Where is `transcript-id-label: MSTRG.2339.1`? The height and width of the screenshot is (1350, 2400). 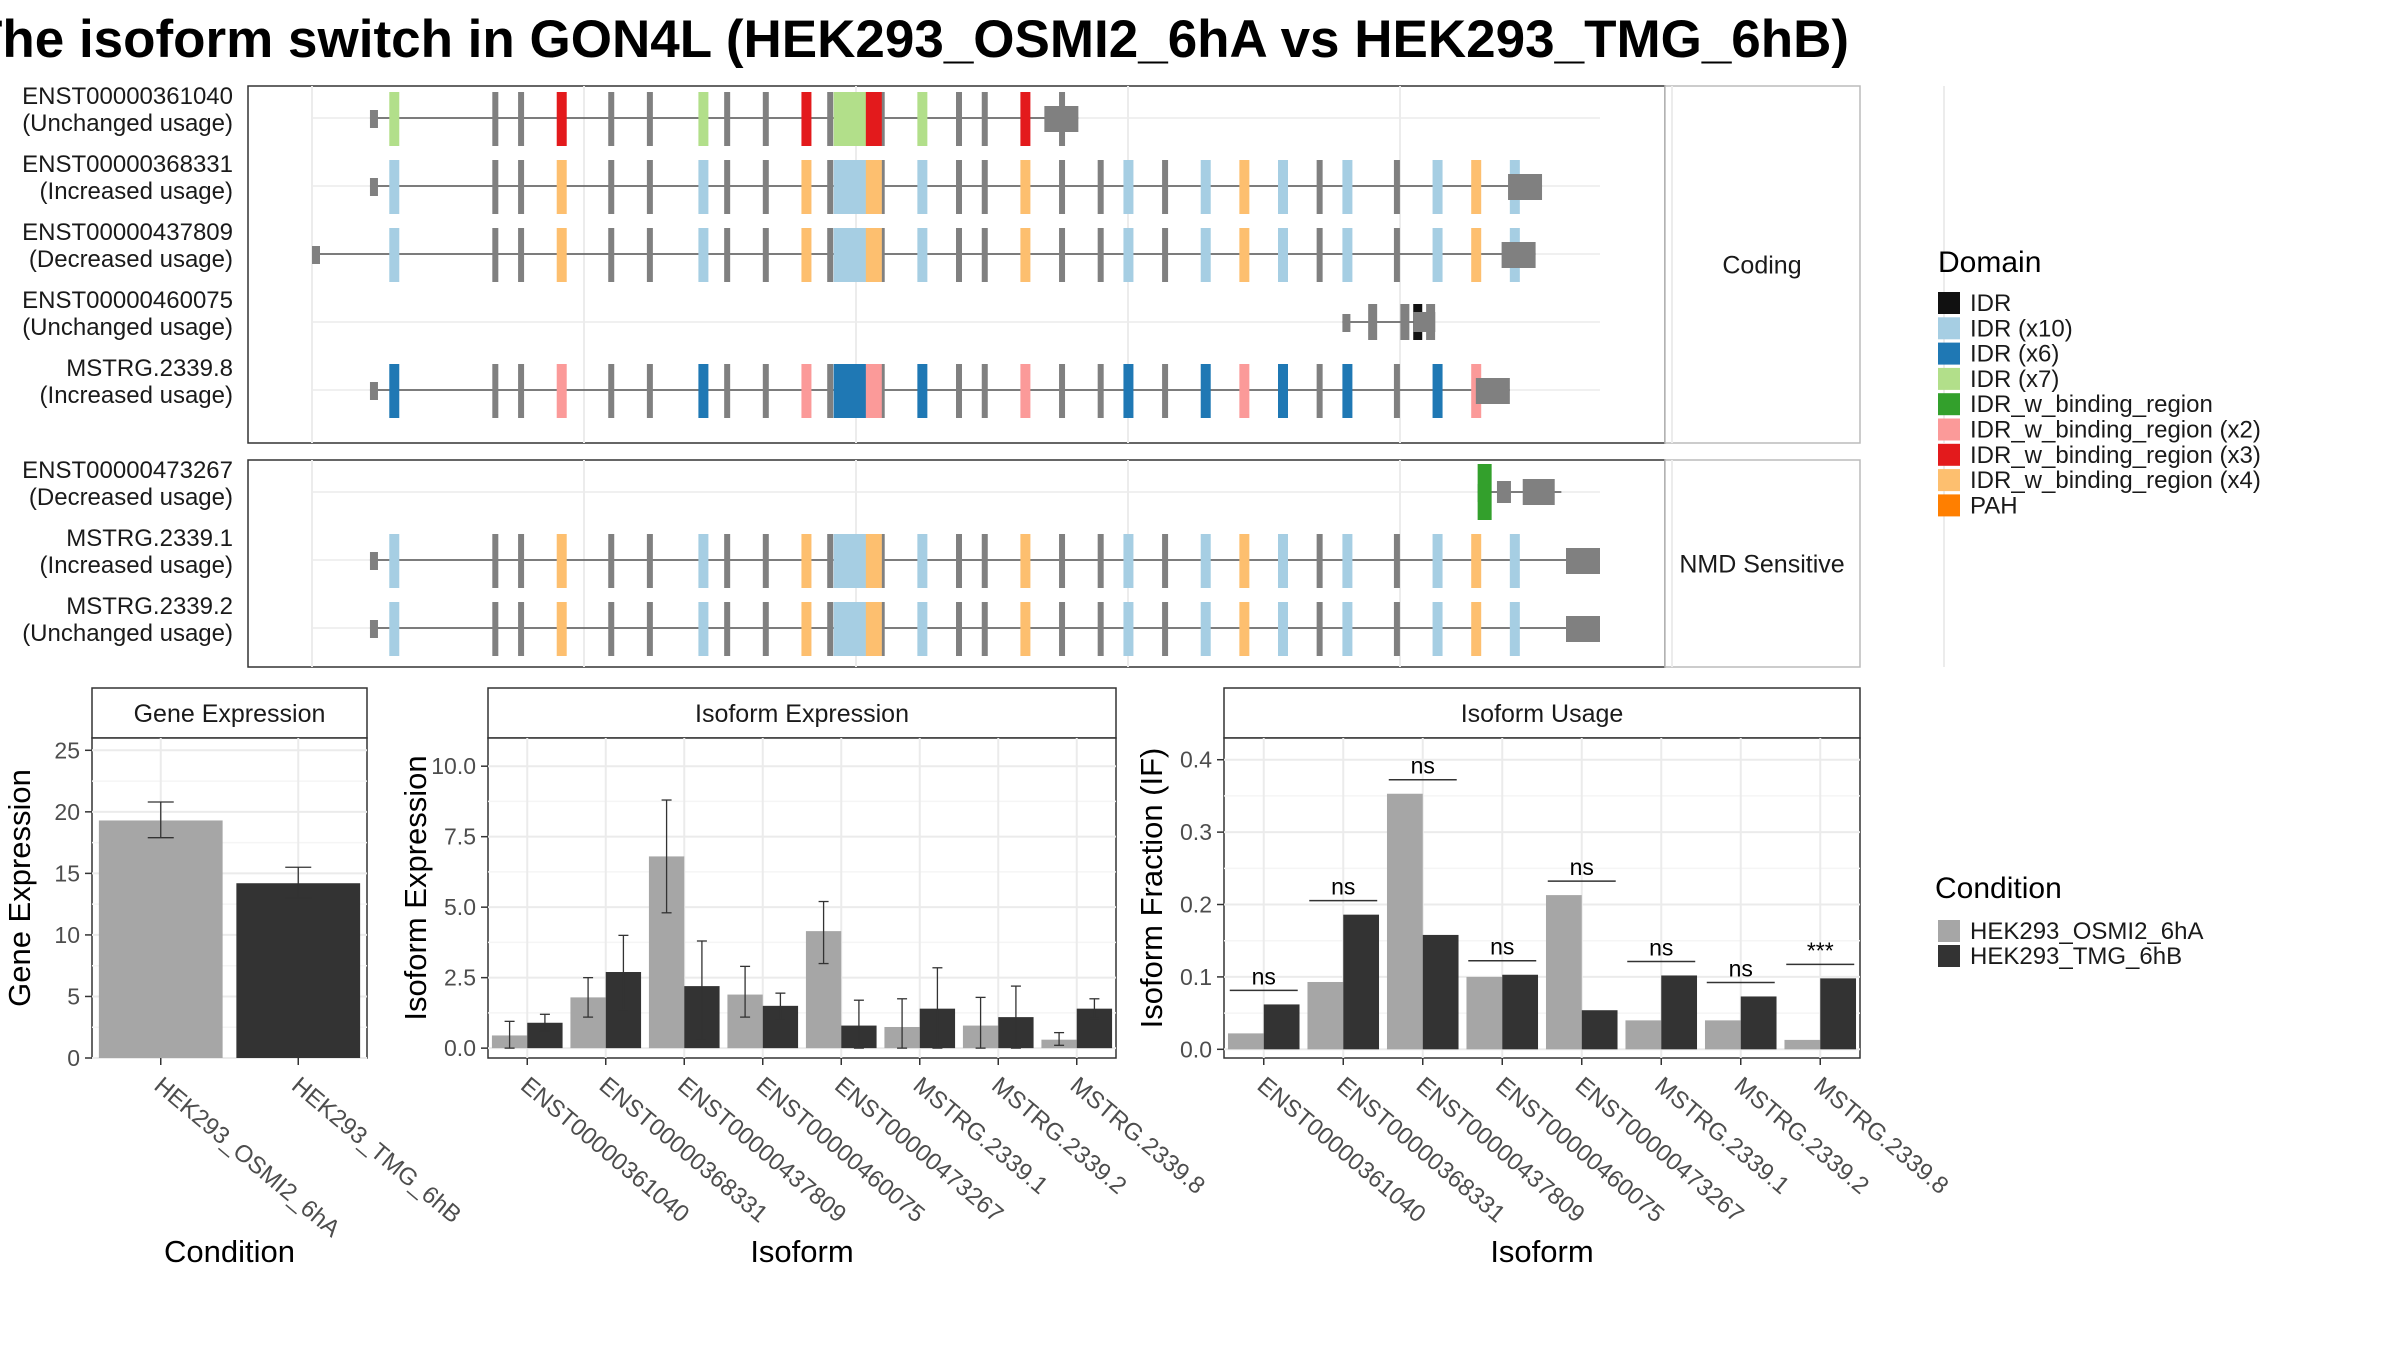
transcript-id-label: MSTRG.2339.1 is located at coordinates (149, 538).